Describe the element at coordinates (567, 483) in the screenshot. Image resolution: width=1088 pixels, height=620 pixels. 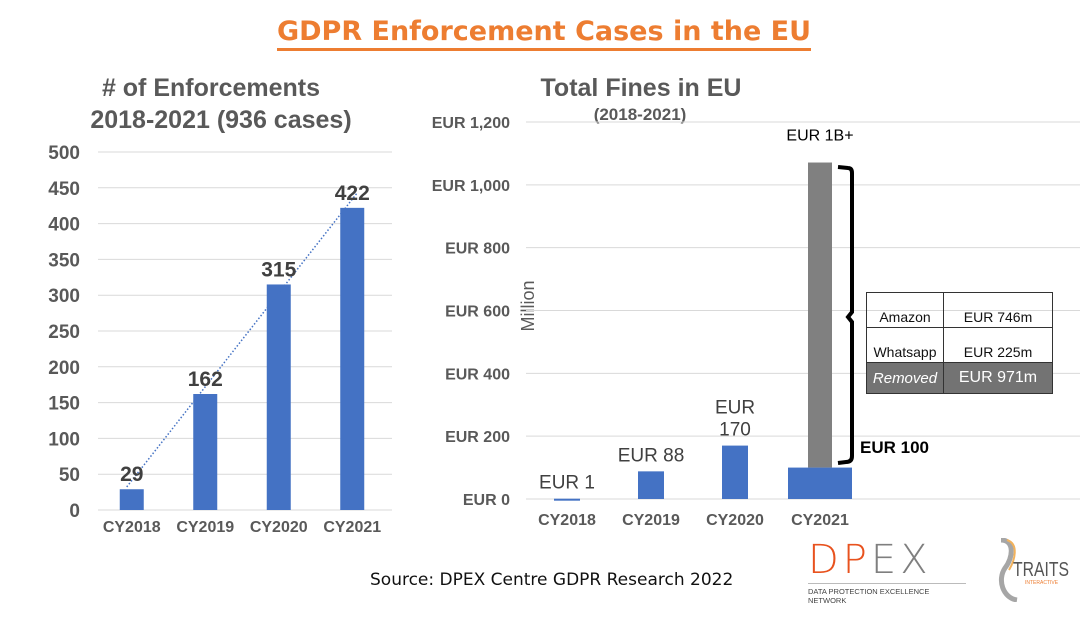
I see `data-label: EUR 1` at that location.